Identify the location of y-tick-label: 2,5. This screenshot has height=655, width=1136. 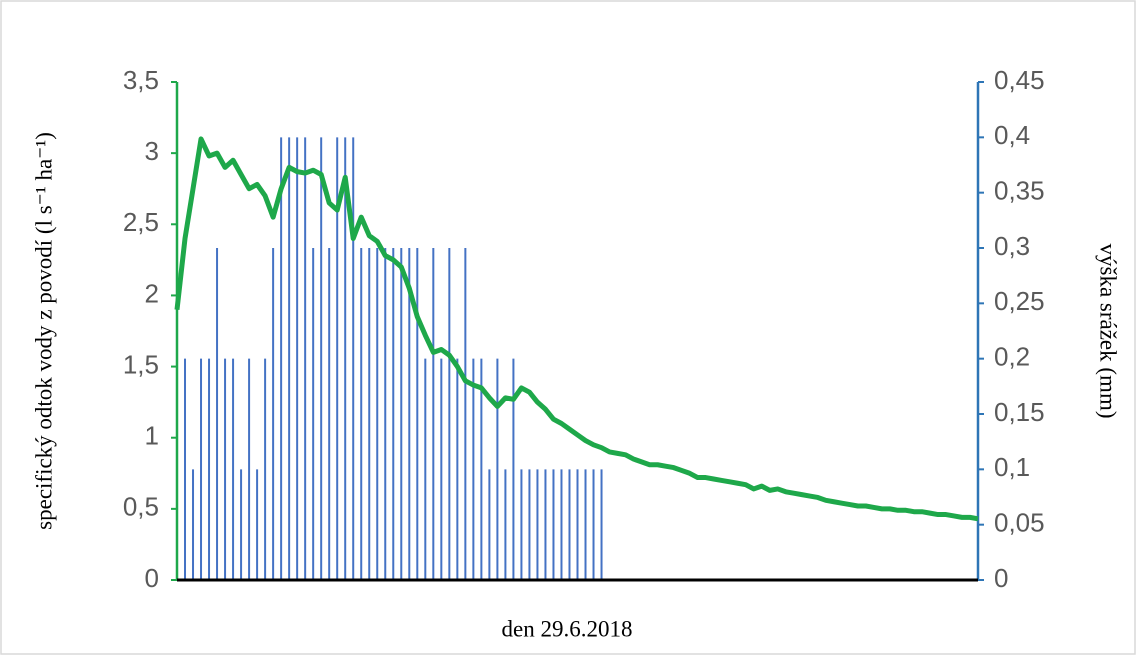
(141, 222).